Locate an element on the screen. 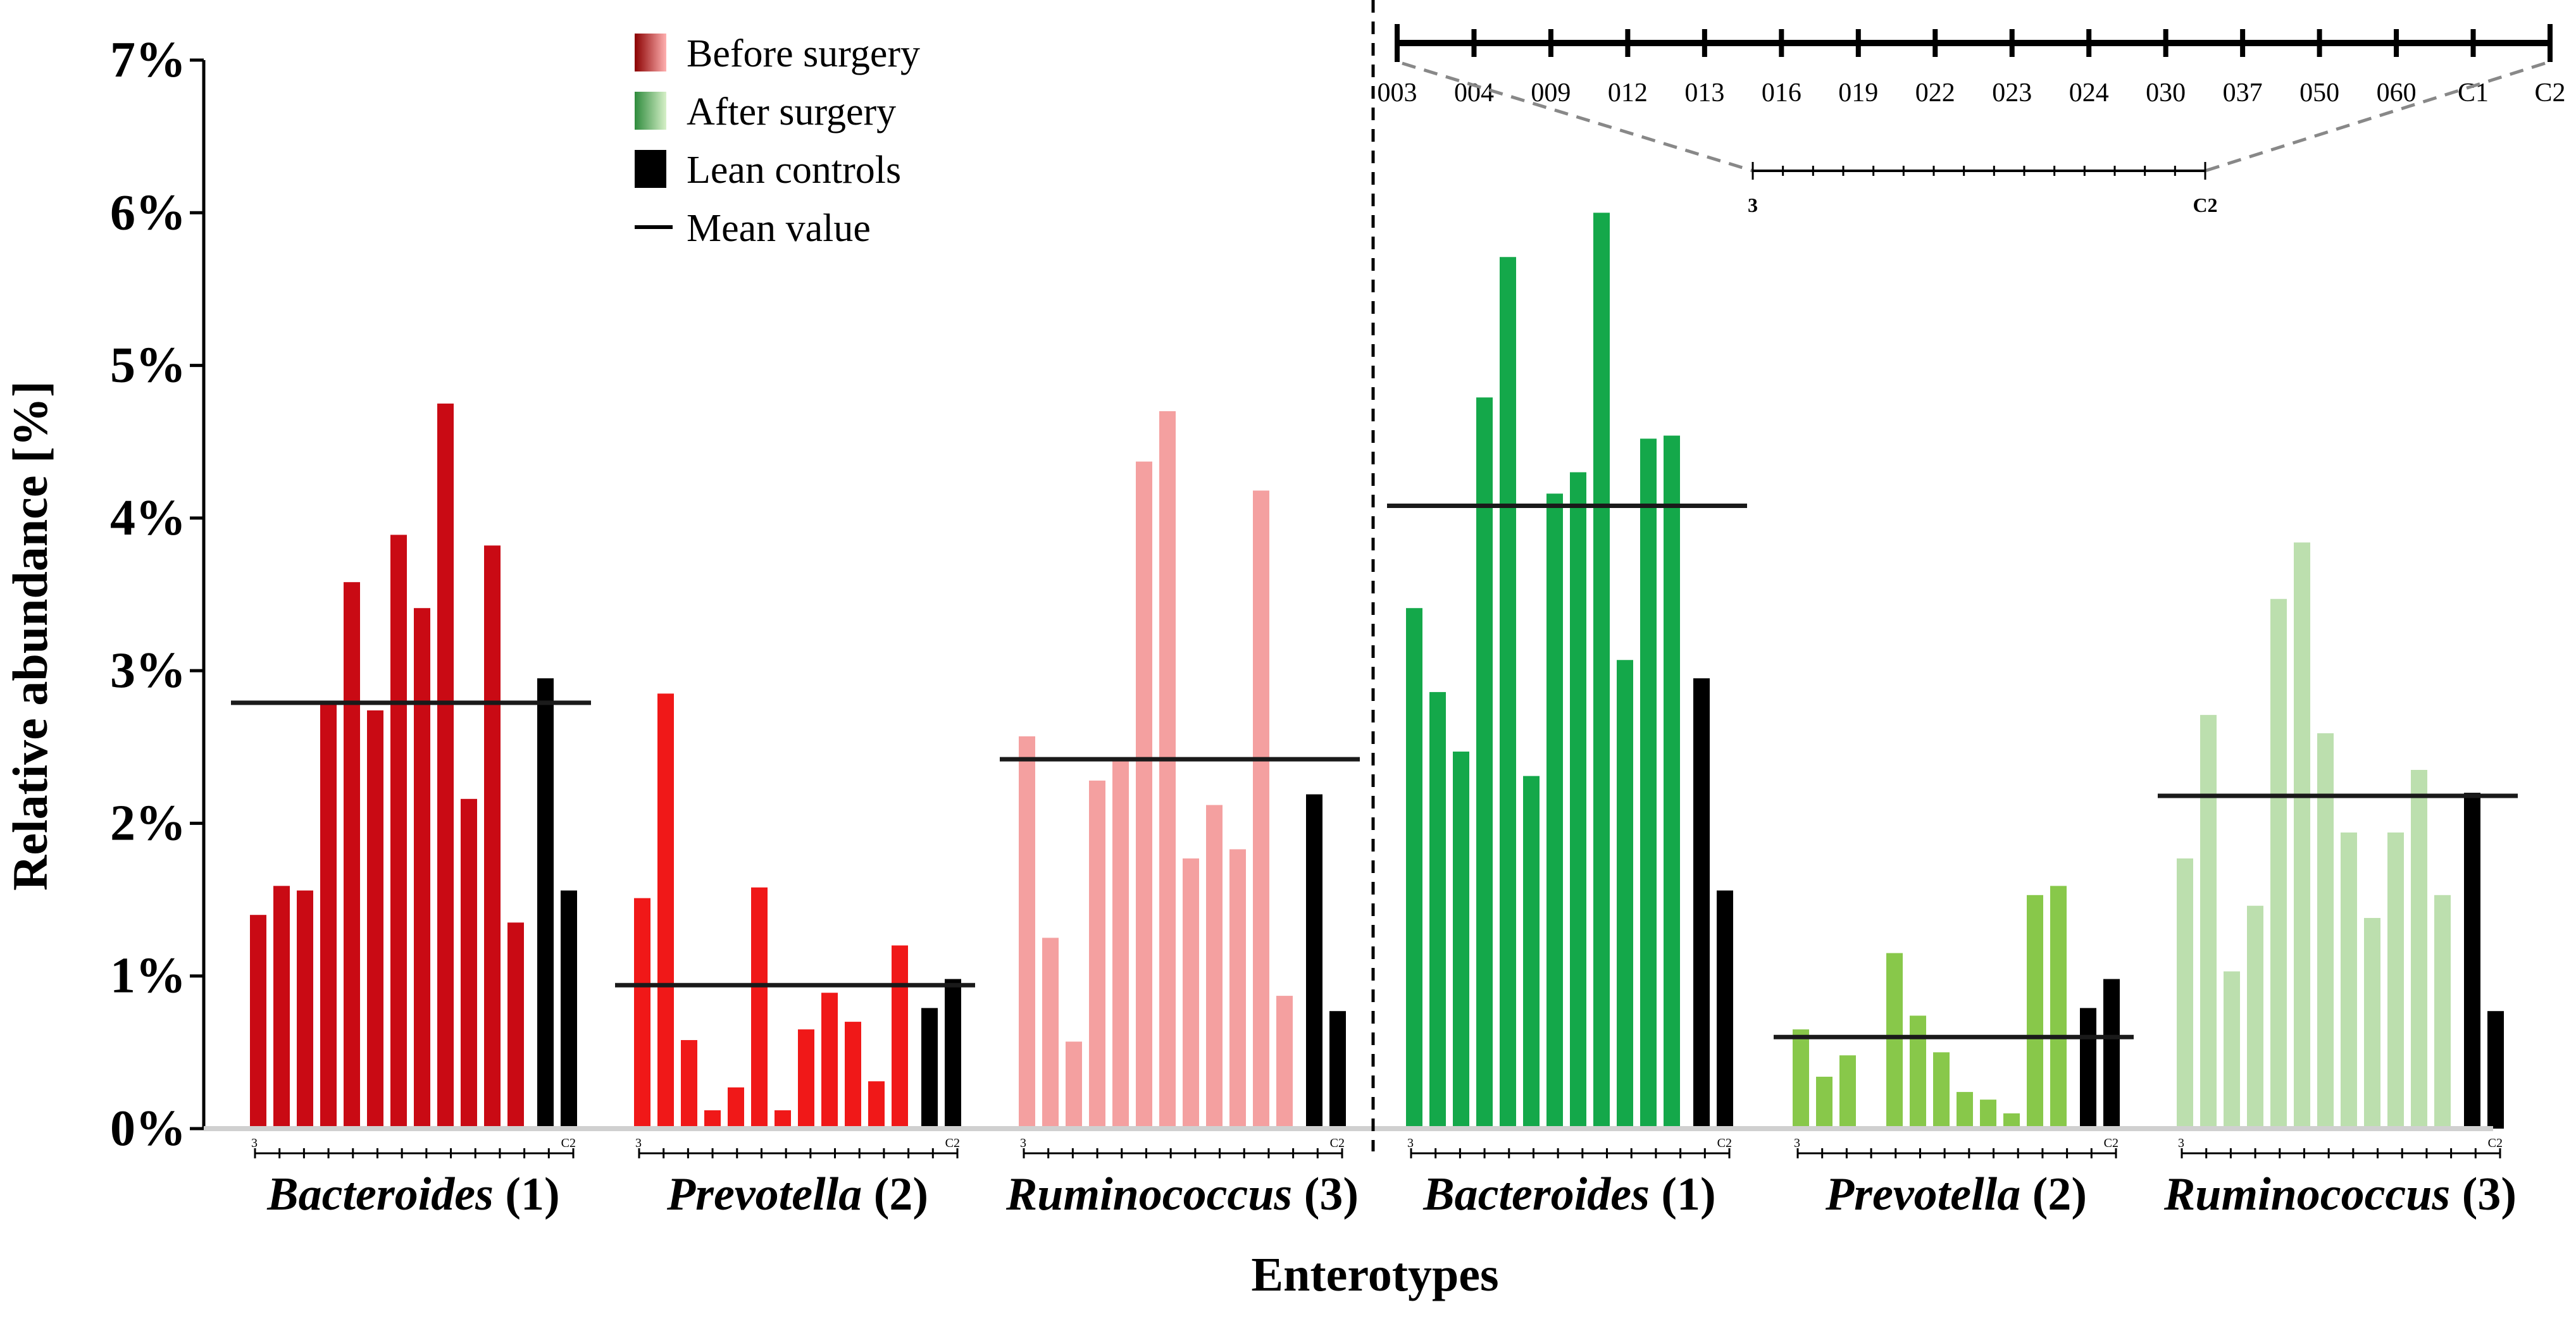  legend-label: After surgery is located at coordinates (791, 111).